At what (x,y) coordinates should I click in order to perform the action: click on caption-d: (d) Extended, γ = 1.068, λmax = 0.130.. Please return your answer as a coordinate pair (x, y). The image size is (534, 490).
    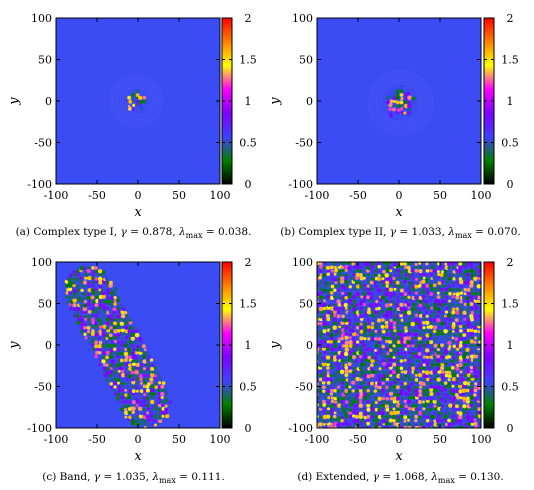
    Looking at the image, I should click on (400, 478).